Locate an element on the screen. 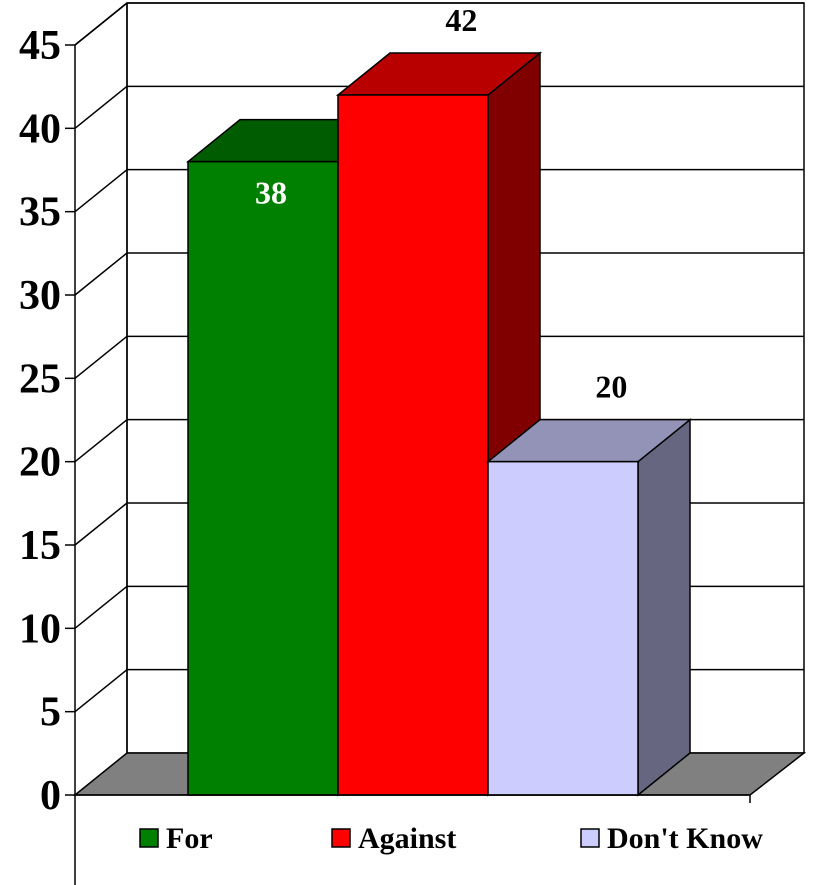  y-tick-label: 10 is located at coordinates (40, 629).